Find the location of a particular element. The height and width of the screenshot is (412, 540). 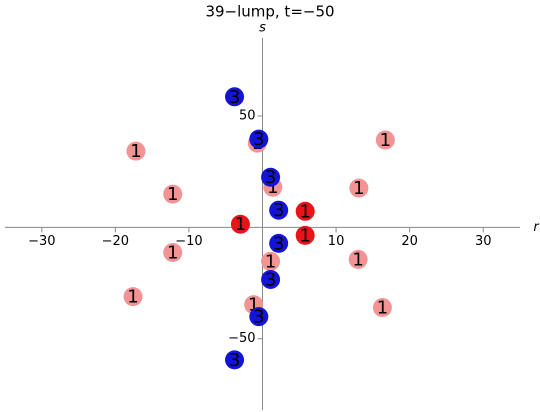

x-tick-label: 10 is located at coordinates (336, 241).